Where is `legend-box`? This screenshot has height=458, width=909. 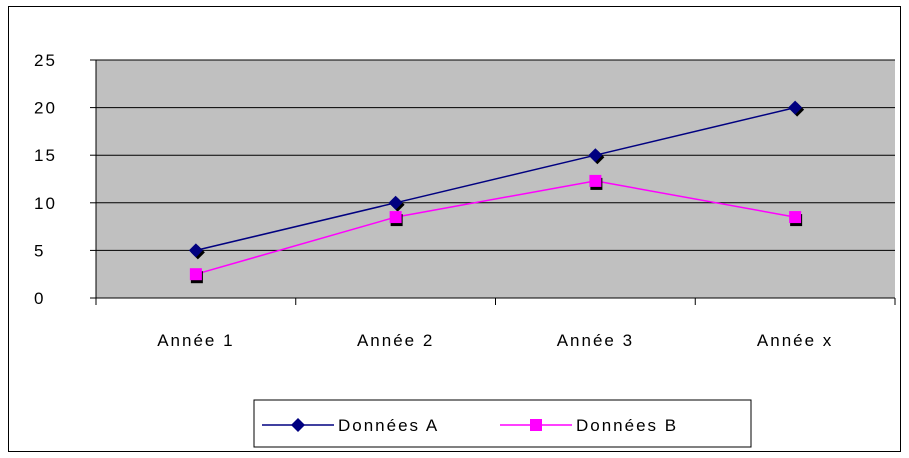
legend-box is located at coordinates (502, 423).